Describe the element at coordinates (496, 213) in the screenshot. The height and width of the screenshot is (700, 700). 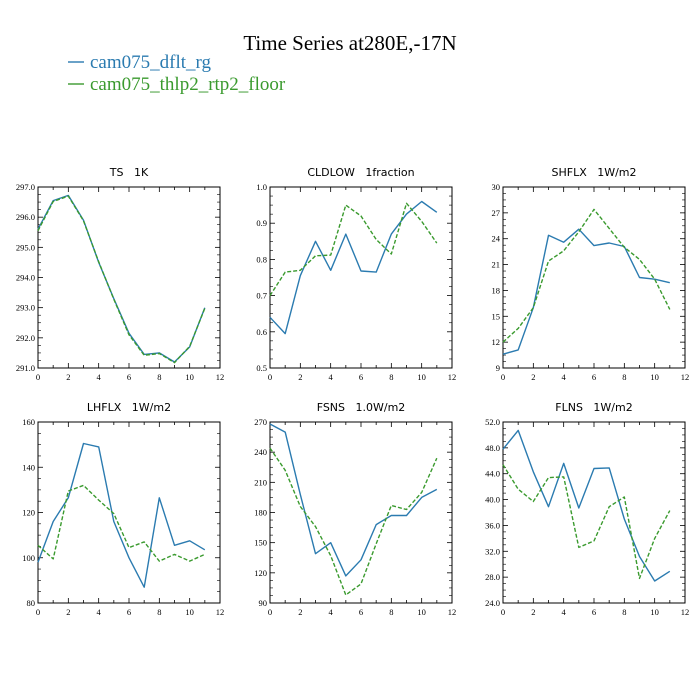
I see `y-tick-label: 27` at that location.